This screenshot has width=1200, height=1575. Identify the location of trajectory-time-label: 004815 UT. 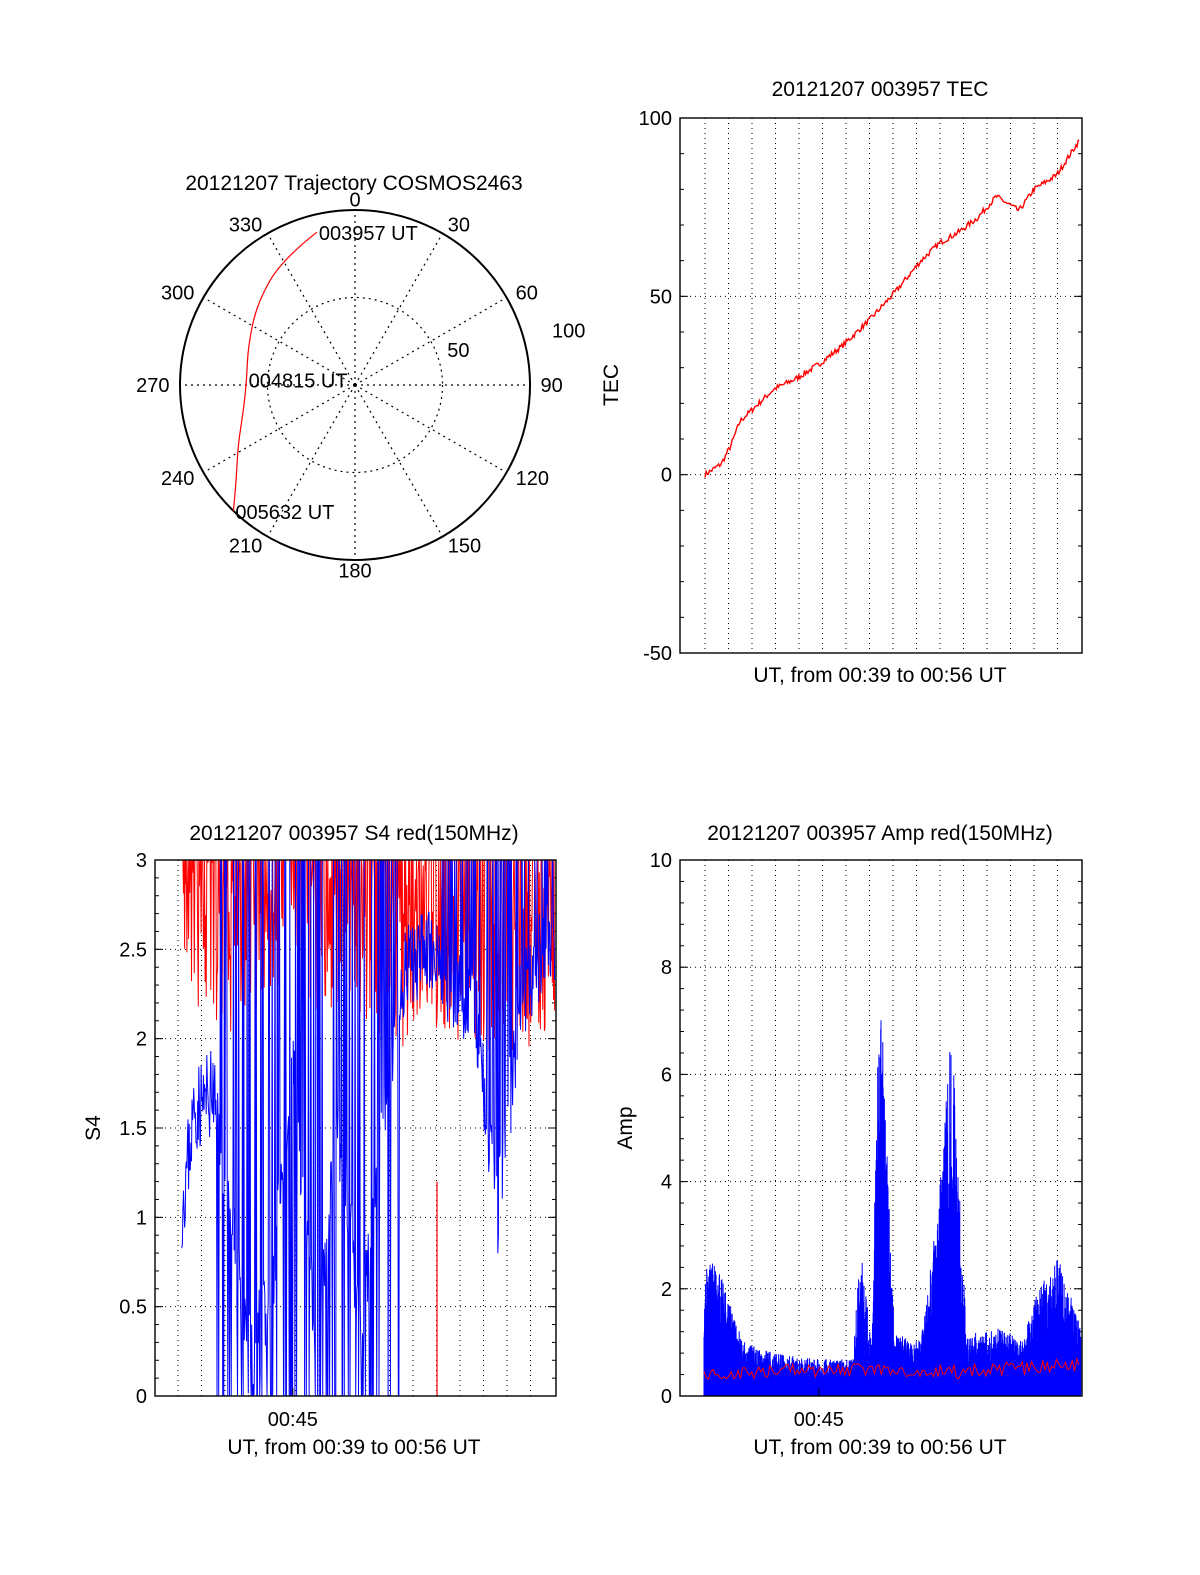
(298, 381).